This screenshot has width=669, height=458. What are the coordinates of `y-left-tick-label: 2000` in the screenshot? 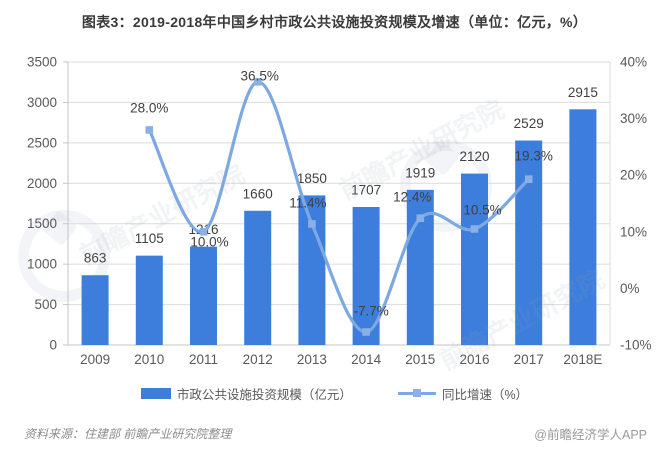 It's located at (42, 183).